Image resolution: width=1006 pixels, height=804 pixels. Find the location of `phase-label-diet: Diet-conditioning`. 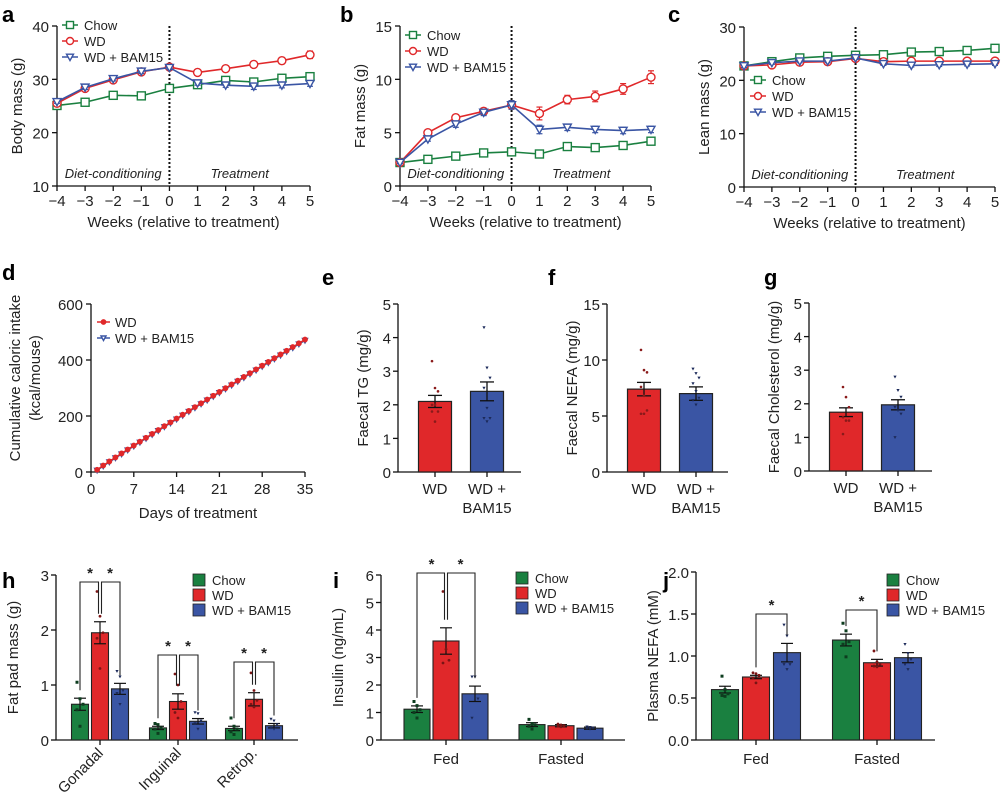

phase-label-diet: Diet-conditioning is located at coordinates (114, 173).